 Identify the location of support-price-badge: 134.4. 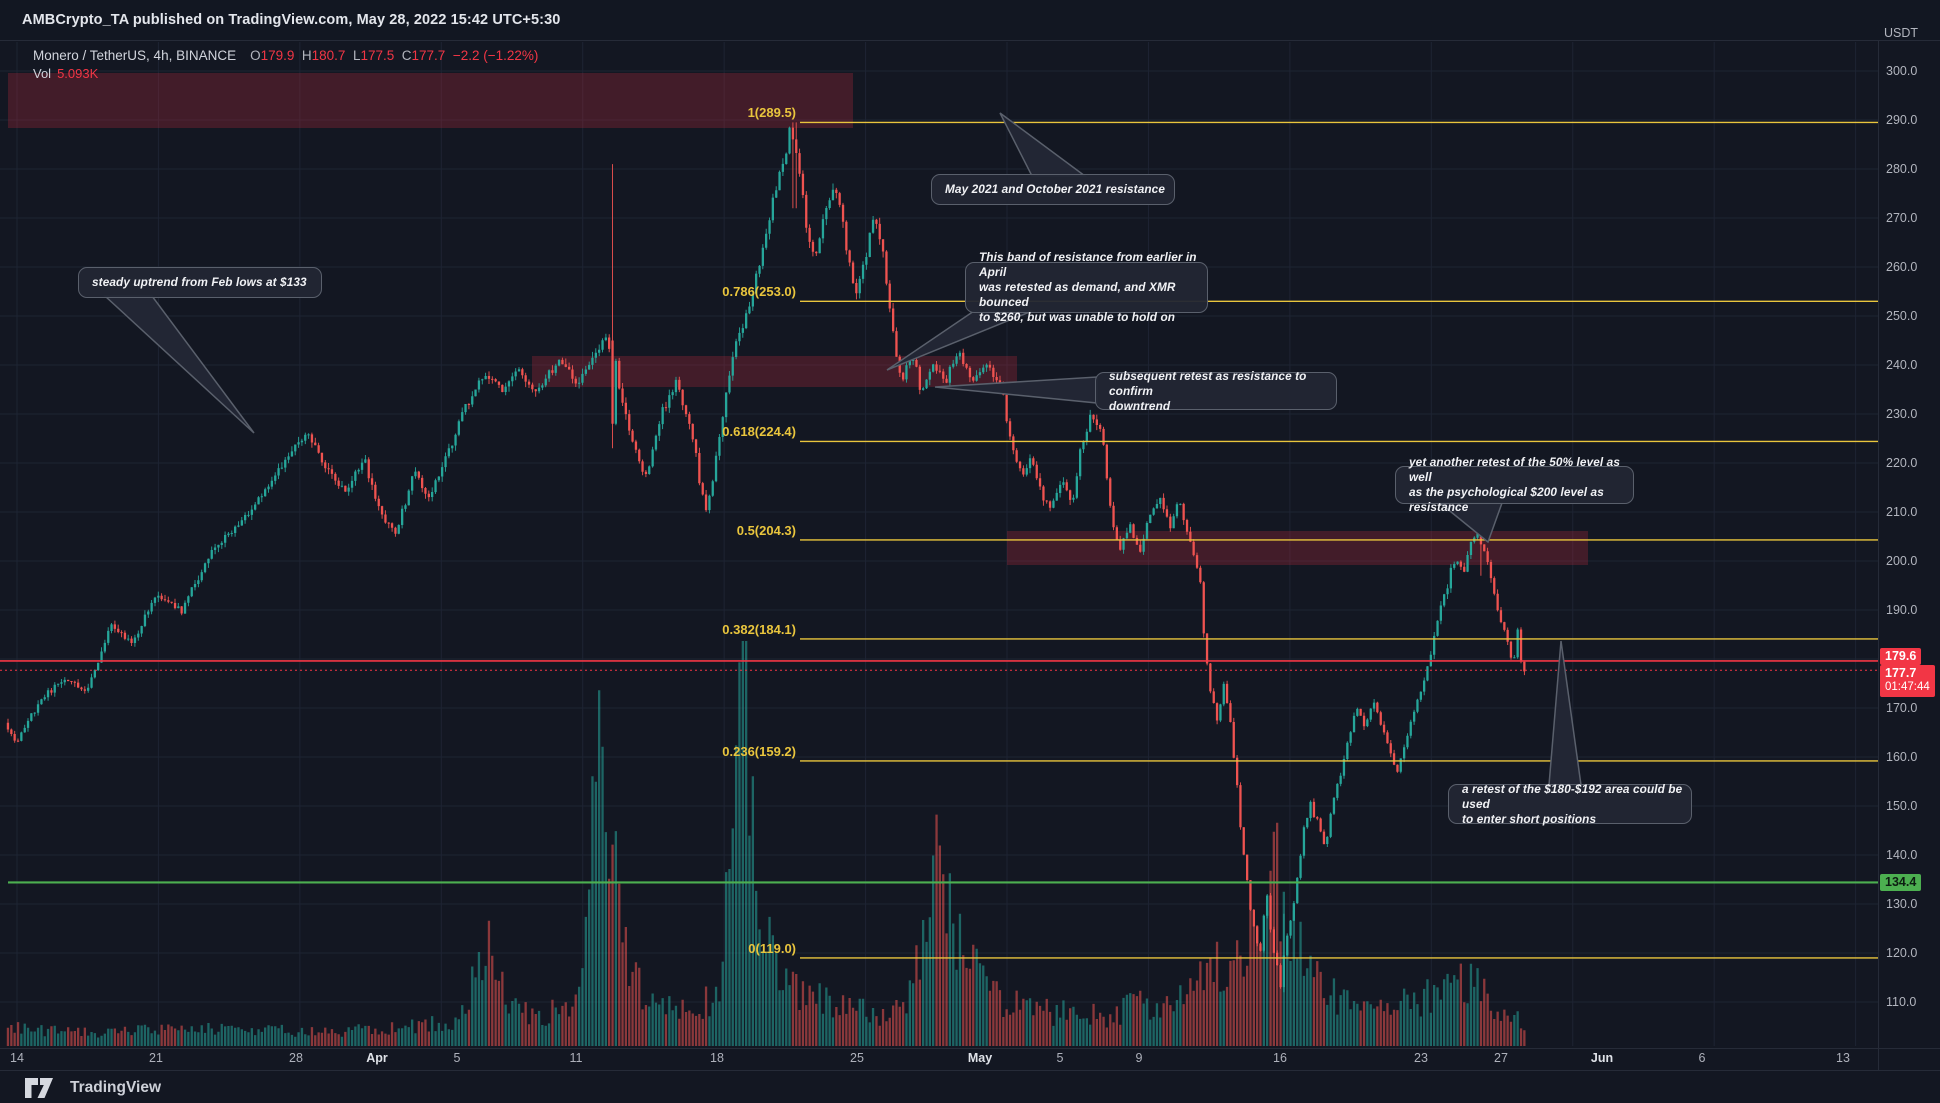
(1901, 882).